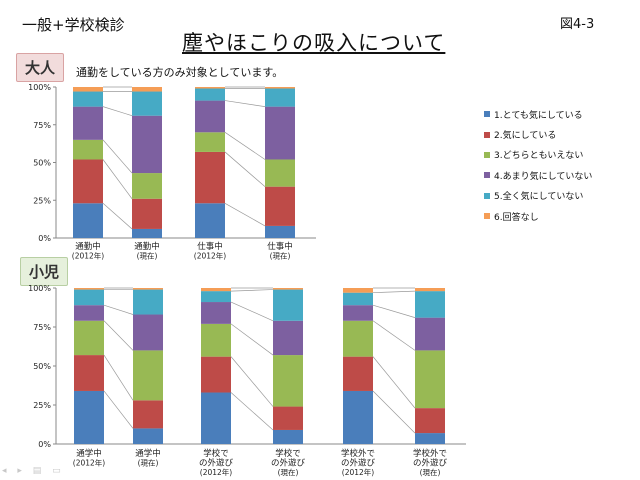  I want to click on legend-label: 2.気にしている, so click(525, 136).